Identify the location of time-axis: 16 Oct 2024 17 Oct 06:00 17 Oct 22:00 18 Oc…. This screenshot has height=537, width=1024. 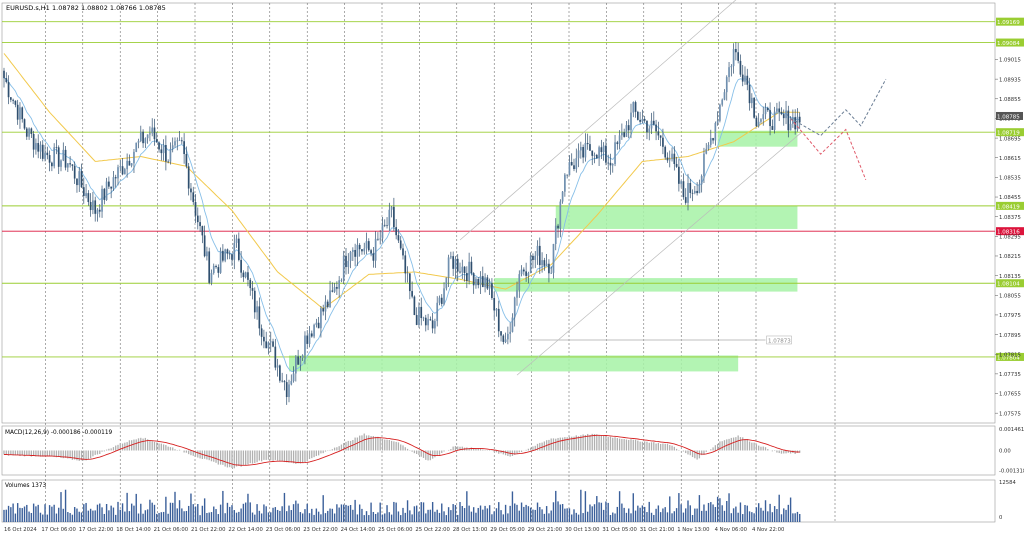
(394, 530).